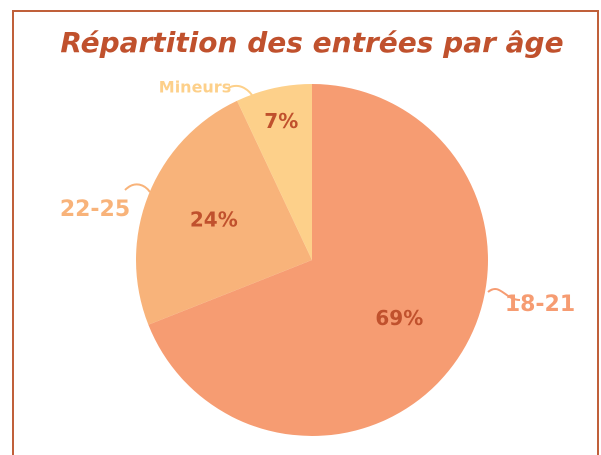 This screenshot has height=455, width=601. Describe the element at coordinates (540, 304) in the screenshot. I see `category-label: 18-21` at that location.